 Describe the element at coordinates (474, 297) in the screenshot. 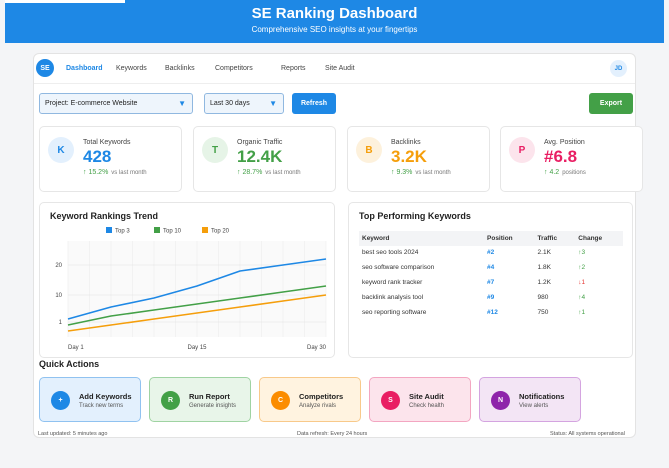

I see `table-row: backlink analysis tool #9 980 ↑4` at that location.